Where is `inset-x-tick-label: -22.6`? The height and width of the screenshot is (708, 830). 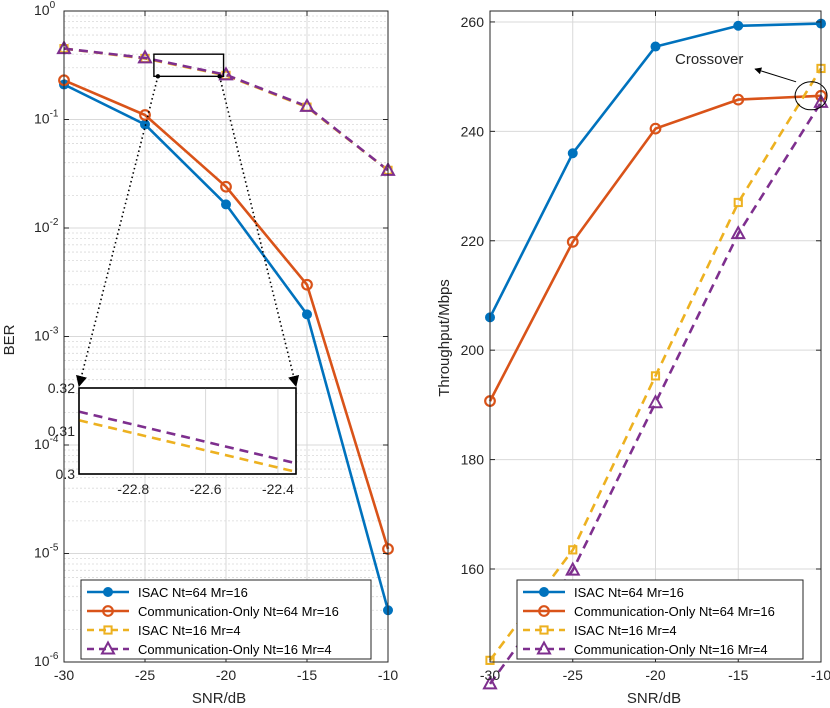 inset-x-tick-label: -22.6 is located at coordinates (206, 489).